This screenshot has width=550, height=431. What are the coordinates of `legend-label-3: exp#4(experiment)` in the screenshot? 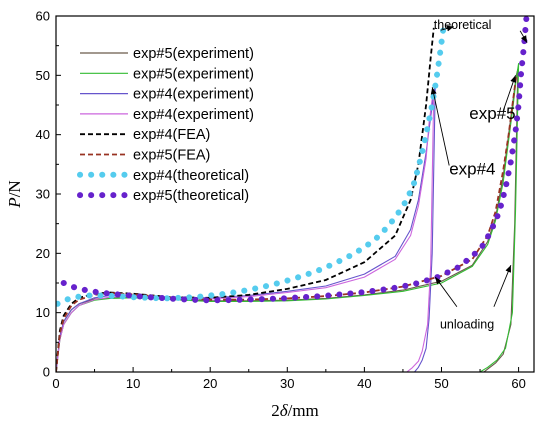 It's located at (193, 95).